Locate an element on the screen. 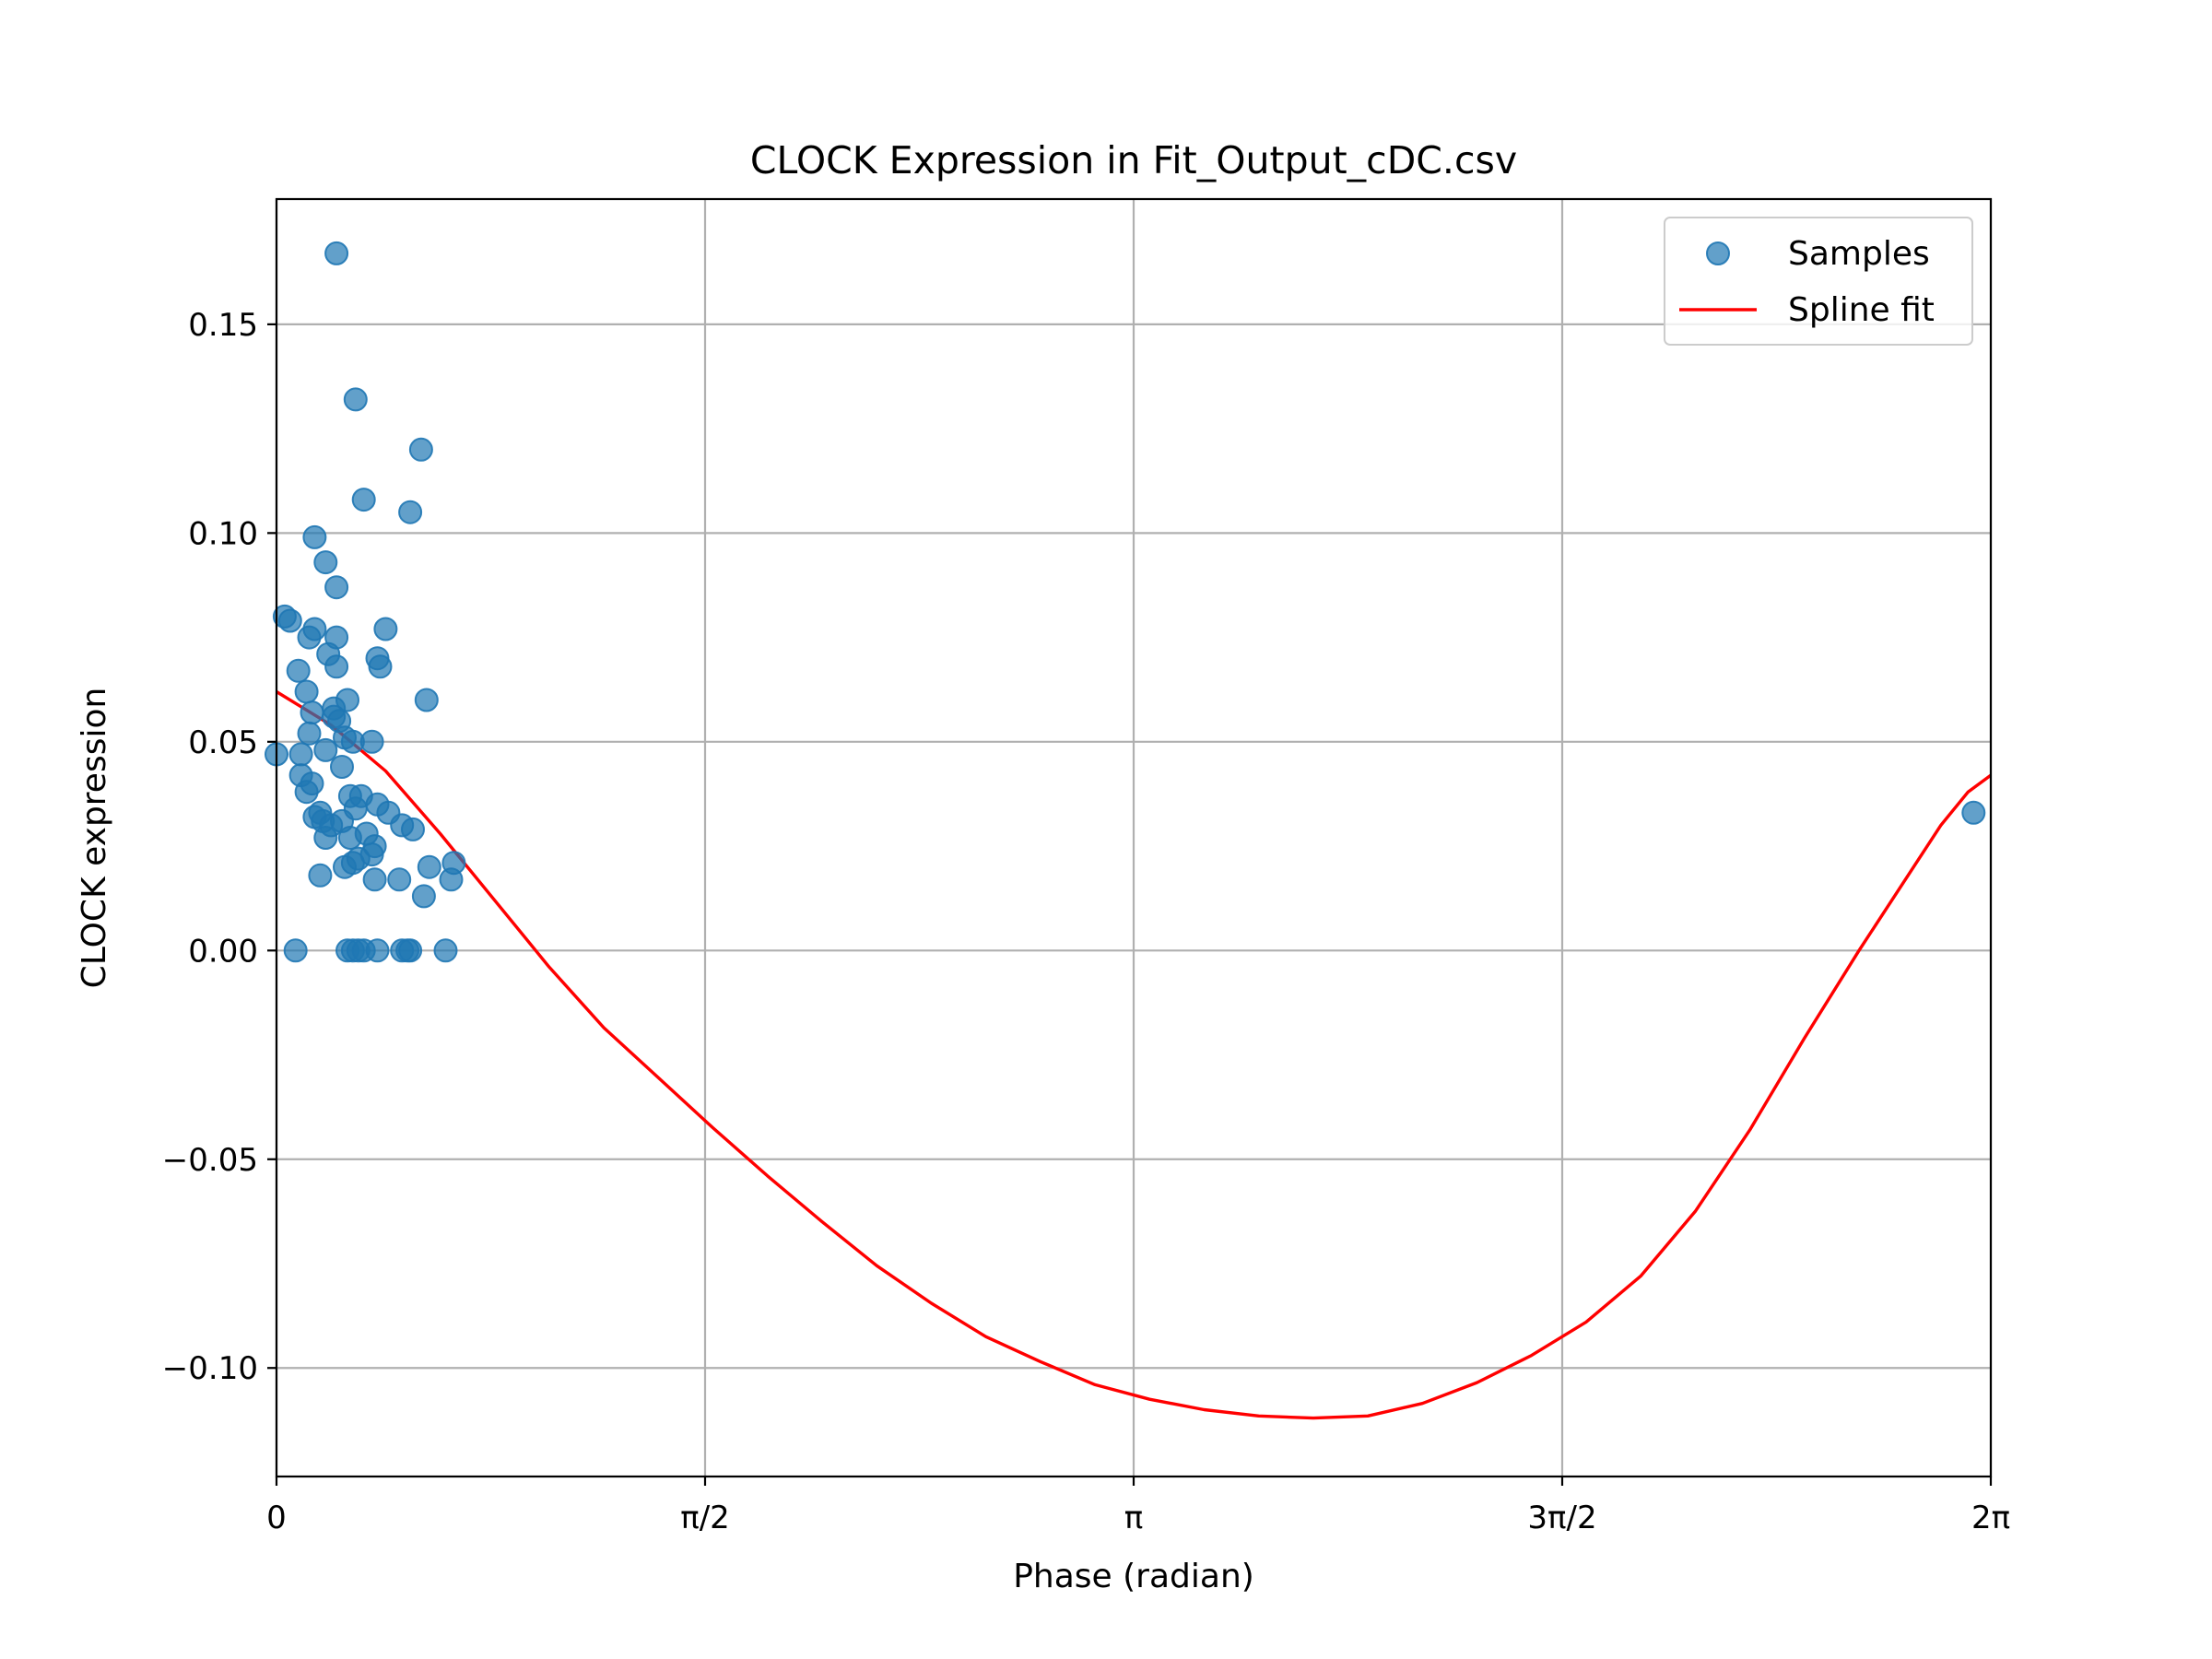 Image resolution: width=2212 pixels, height=1659 pixels. y-tick-label: 0.05 is located at coordinates (223, 742).